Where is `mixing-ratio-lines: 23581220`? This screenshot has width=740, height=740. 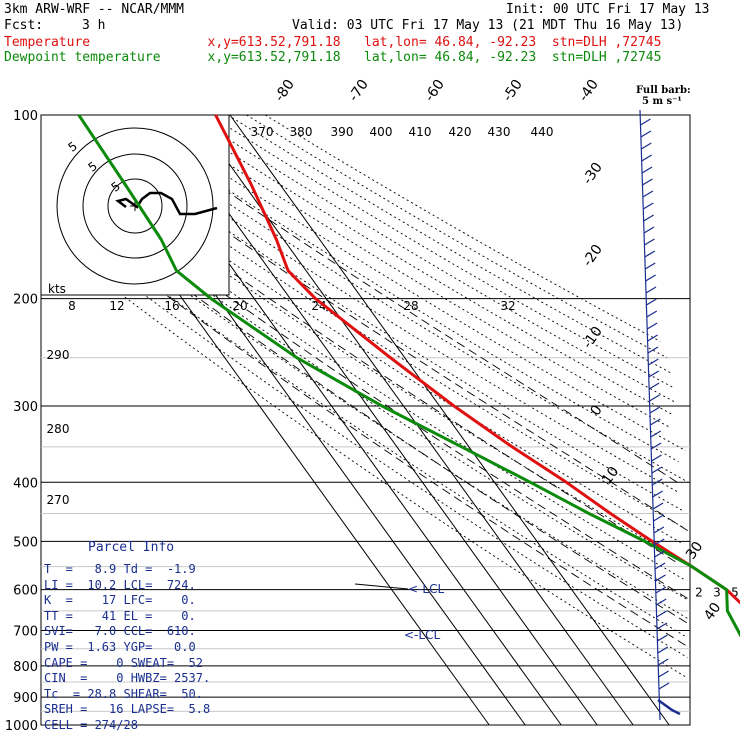 mixing-ratio-lines: 23581220 is located at coordinates (717, 592).